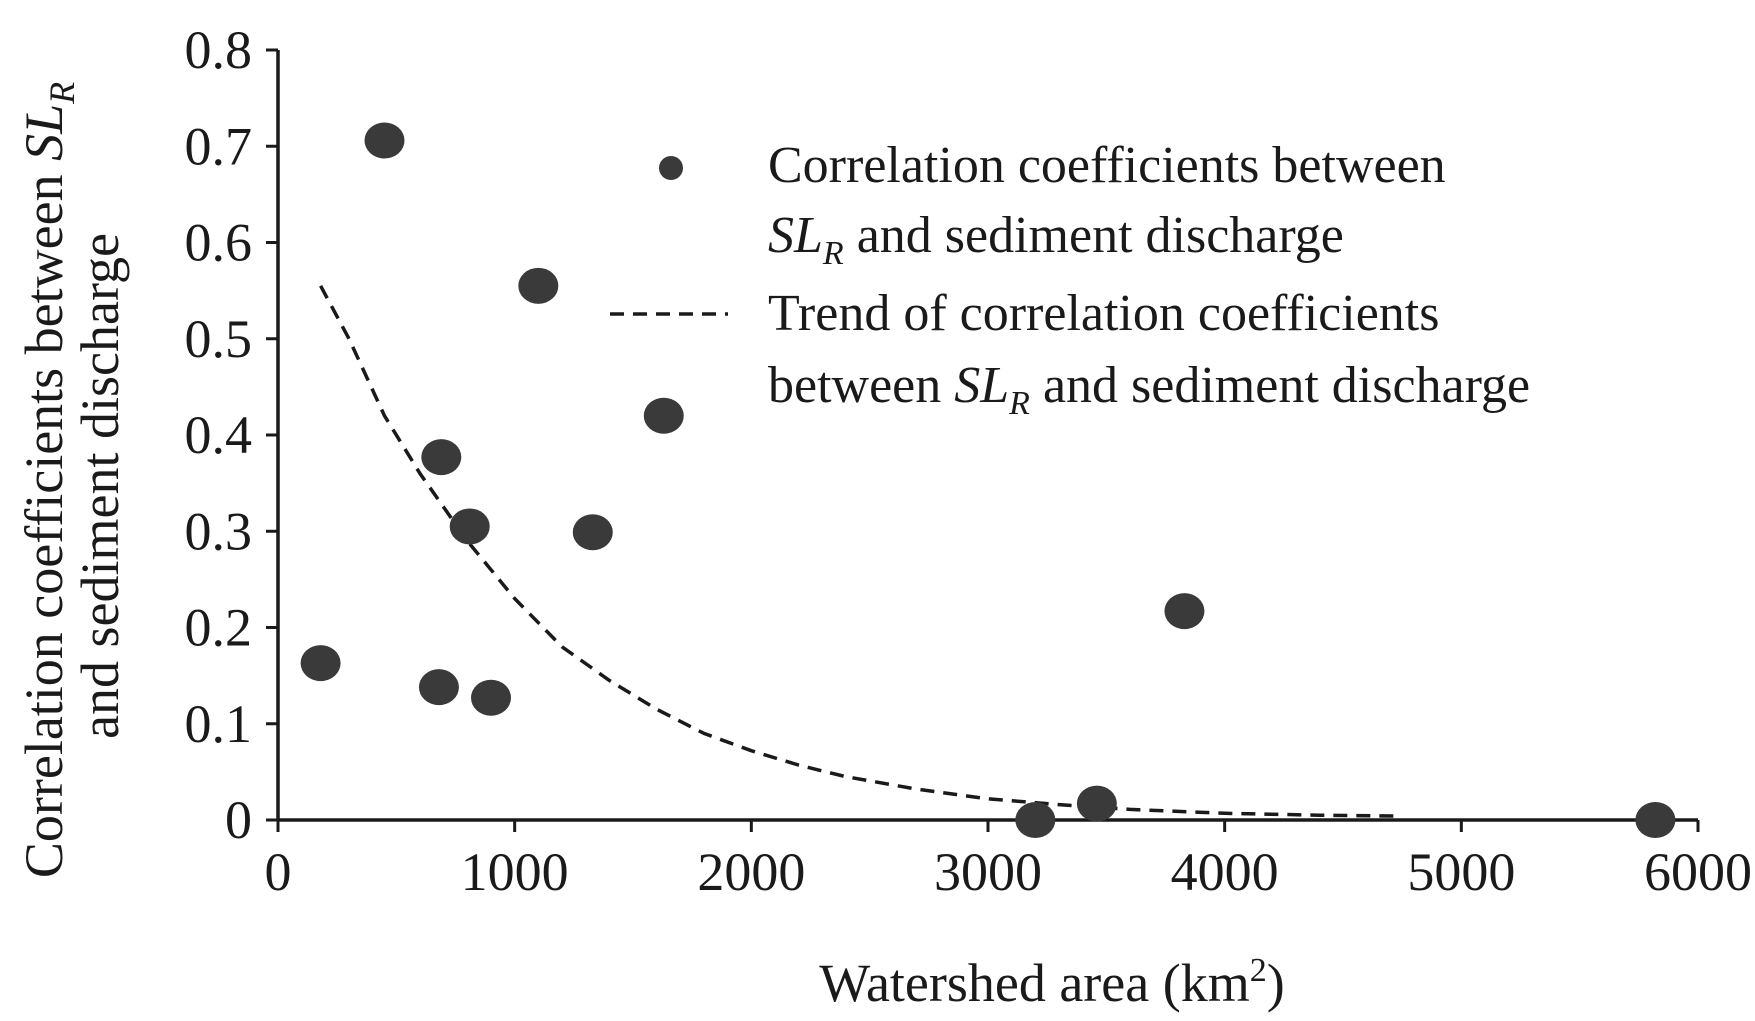  What do you see at coordinates (988, 872) in the screenshot?
I see `x-tick-label: 3000` at bounding box center [988, 872].